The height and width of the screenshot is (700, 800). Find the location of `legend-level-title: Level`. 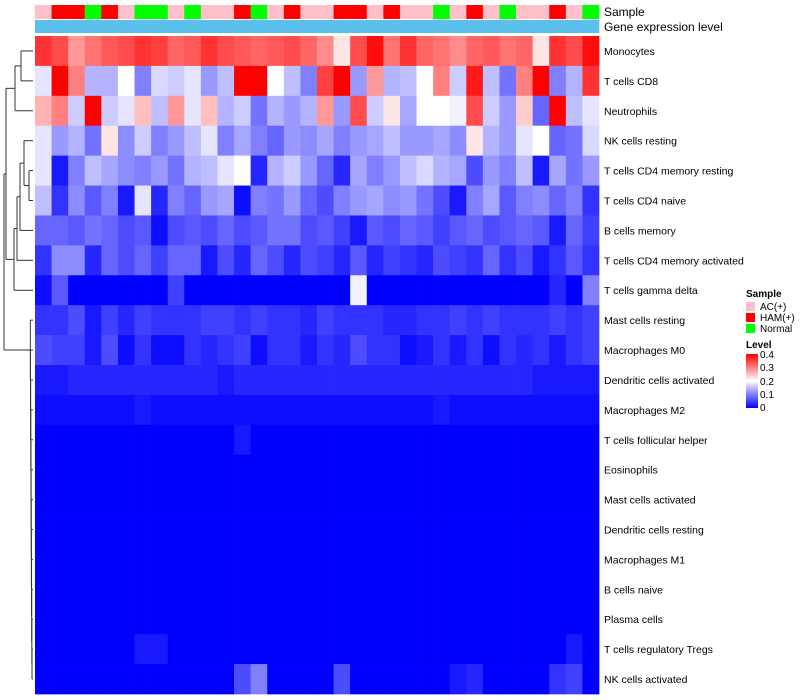

legend-level-title: Level is located at coordinates (759, 345).